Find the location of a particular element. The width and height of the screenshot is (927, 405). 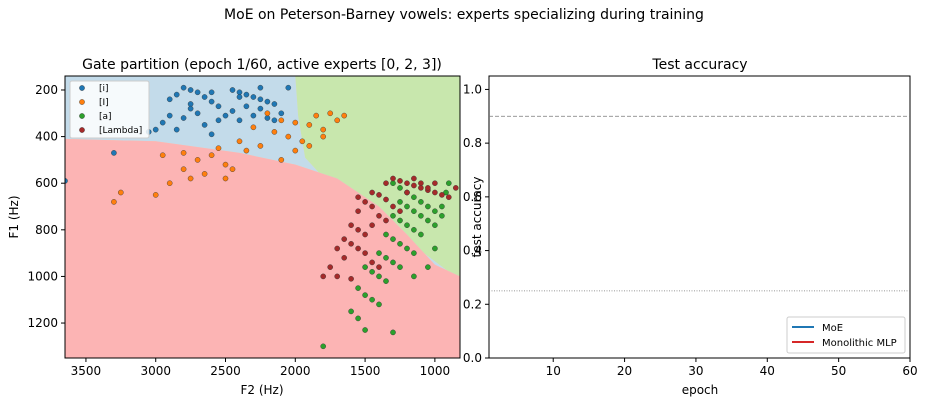

legend-label-moe: MoE is located at coordinates (832, 328).